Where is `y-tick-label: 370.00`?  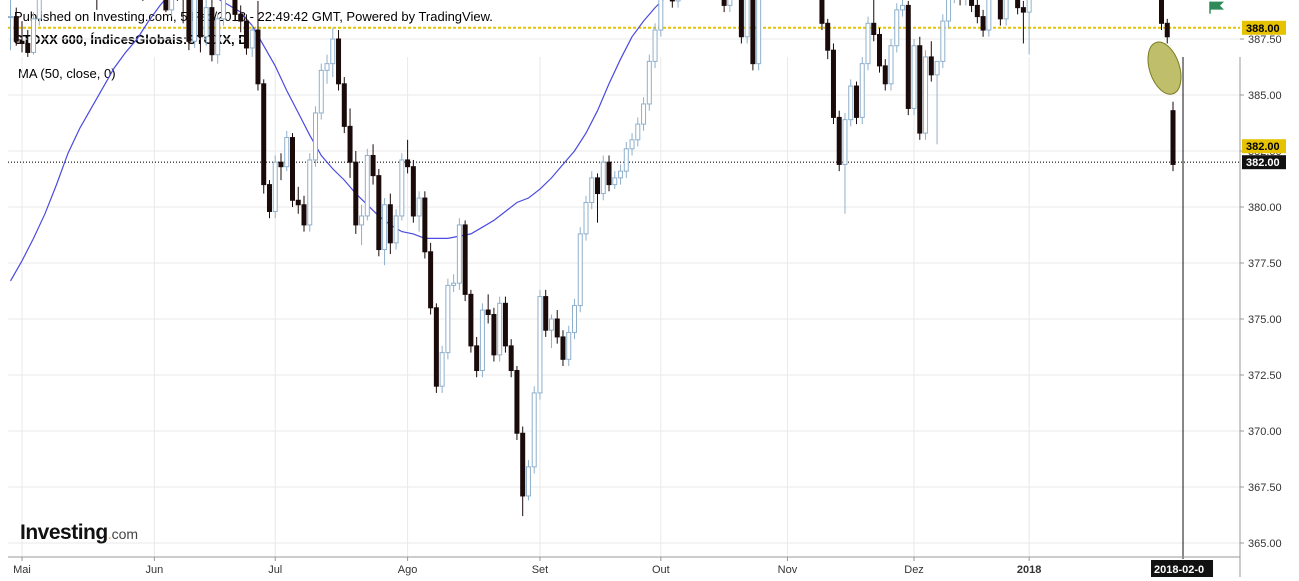 y-tick-label: 370.00 is located at coordinates (1265, 432).